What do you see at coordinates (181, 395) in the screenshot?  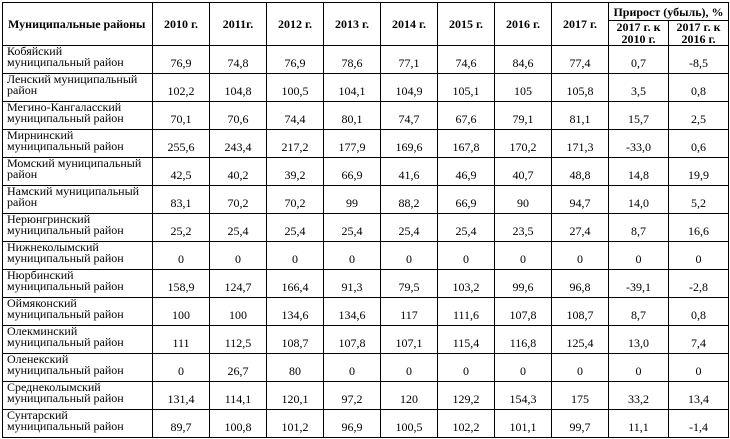 I see `value-cell: 131,4` at bounding box center [181, 395].